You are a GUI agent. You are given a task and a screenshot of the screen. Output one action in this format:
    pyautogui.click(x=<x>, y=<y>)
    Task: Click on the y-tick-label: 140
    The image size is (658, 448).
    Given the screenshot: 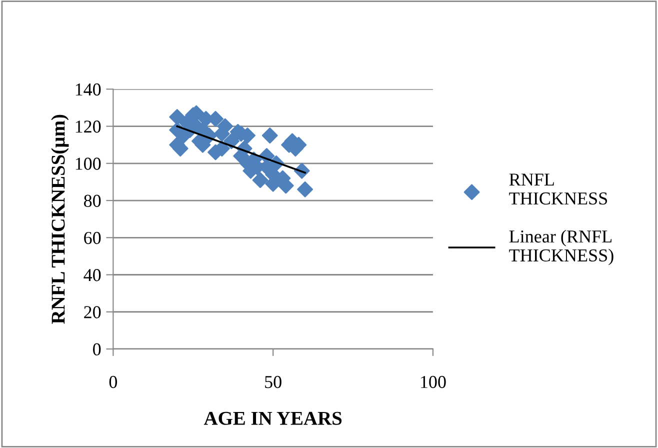 What is the action you would take?
    pyautogui.click(x=88, y=89)
    